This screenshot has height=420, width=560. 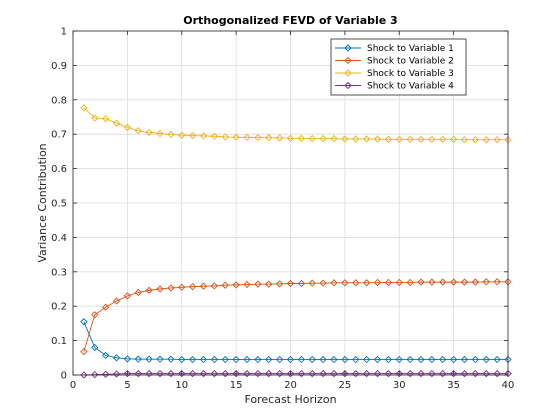 I want to click on legend-entry: Shock to Variable 2, so click(x=394, y=62).